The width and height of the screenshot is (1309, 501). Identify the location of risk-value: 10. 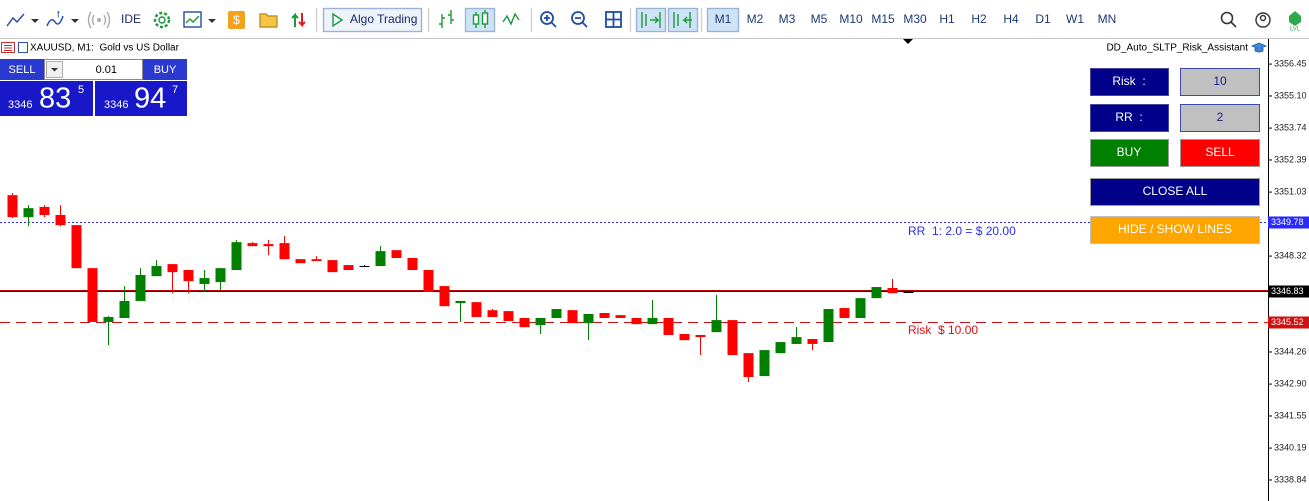
(1220, 81).